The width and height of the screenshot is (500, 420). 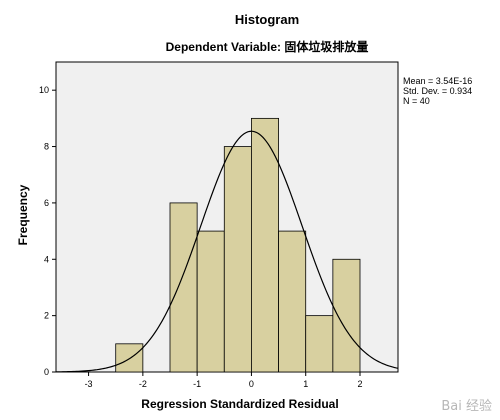 I want to click on x-tick-label: 2, so click(x=359, y=384).